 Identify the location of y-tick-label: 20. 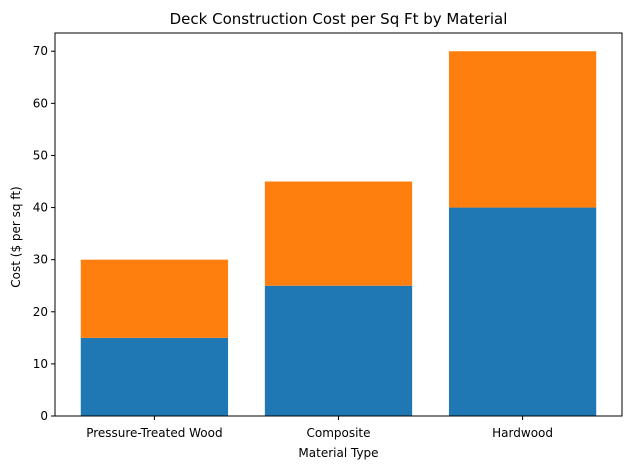
(40, 312).